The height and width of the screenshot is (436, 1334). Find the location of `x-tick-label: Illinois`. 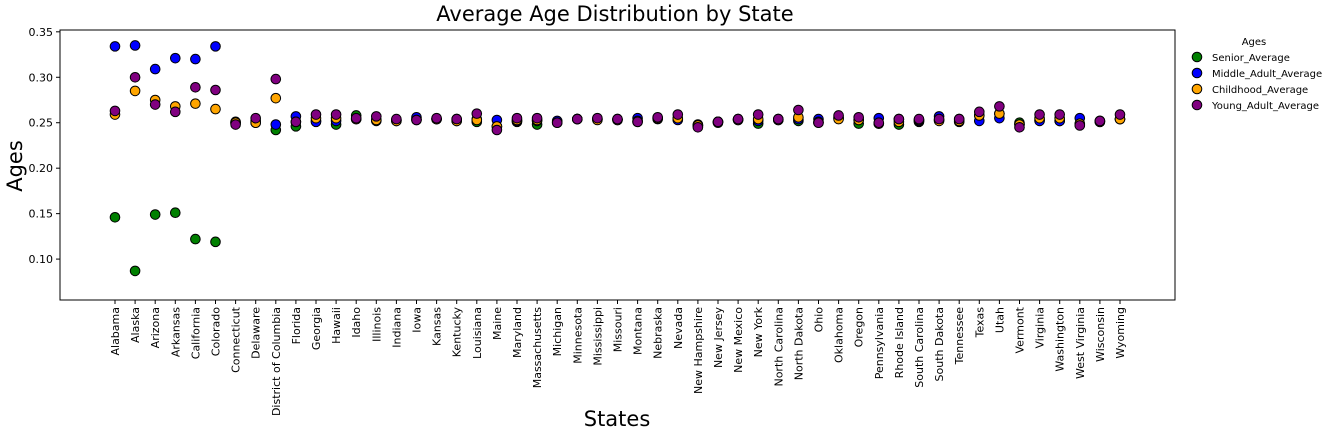

x-tick-label: Illinois is located at coordinates (376, 324).